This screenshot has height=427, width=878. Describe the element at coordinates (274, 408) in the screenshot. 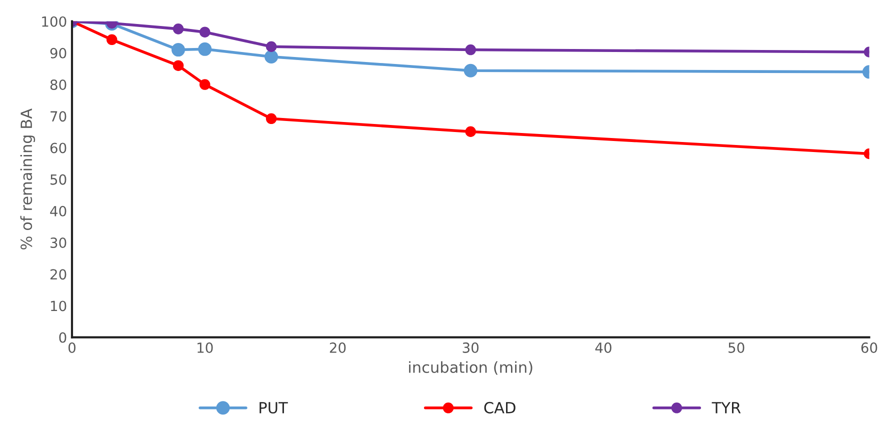

I see `legend-label: PUT` at that location.